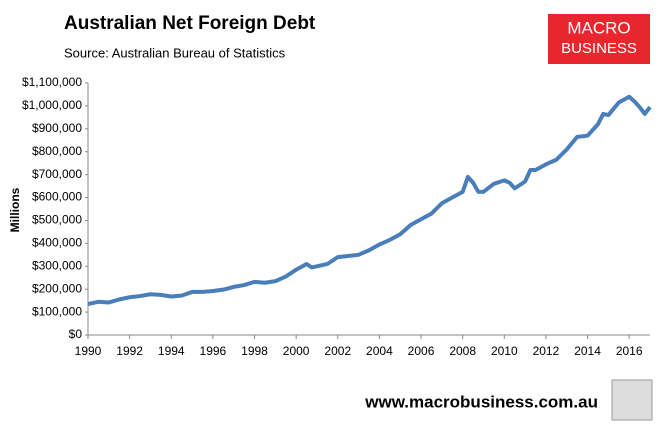 This screenshot has width=660, height=427. What do you see at coordinates (57, 265) in the screenshot?
I see `y-tick-label: $300,000` at bounding box center [57, 265].